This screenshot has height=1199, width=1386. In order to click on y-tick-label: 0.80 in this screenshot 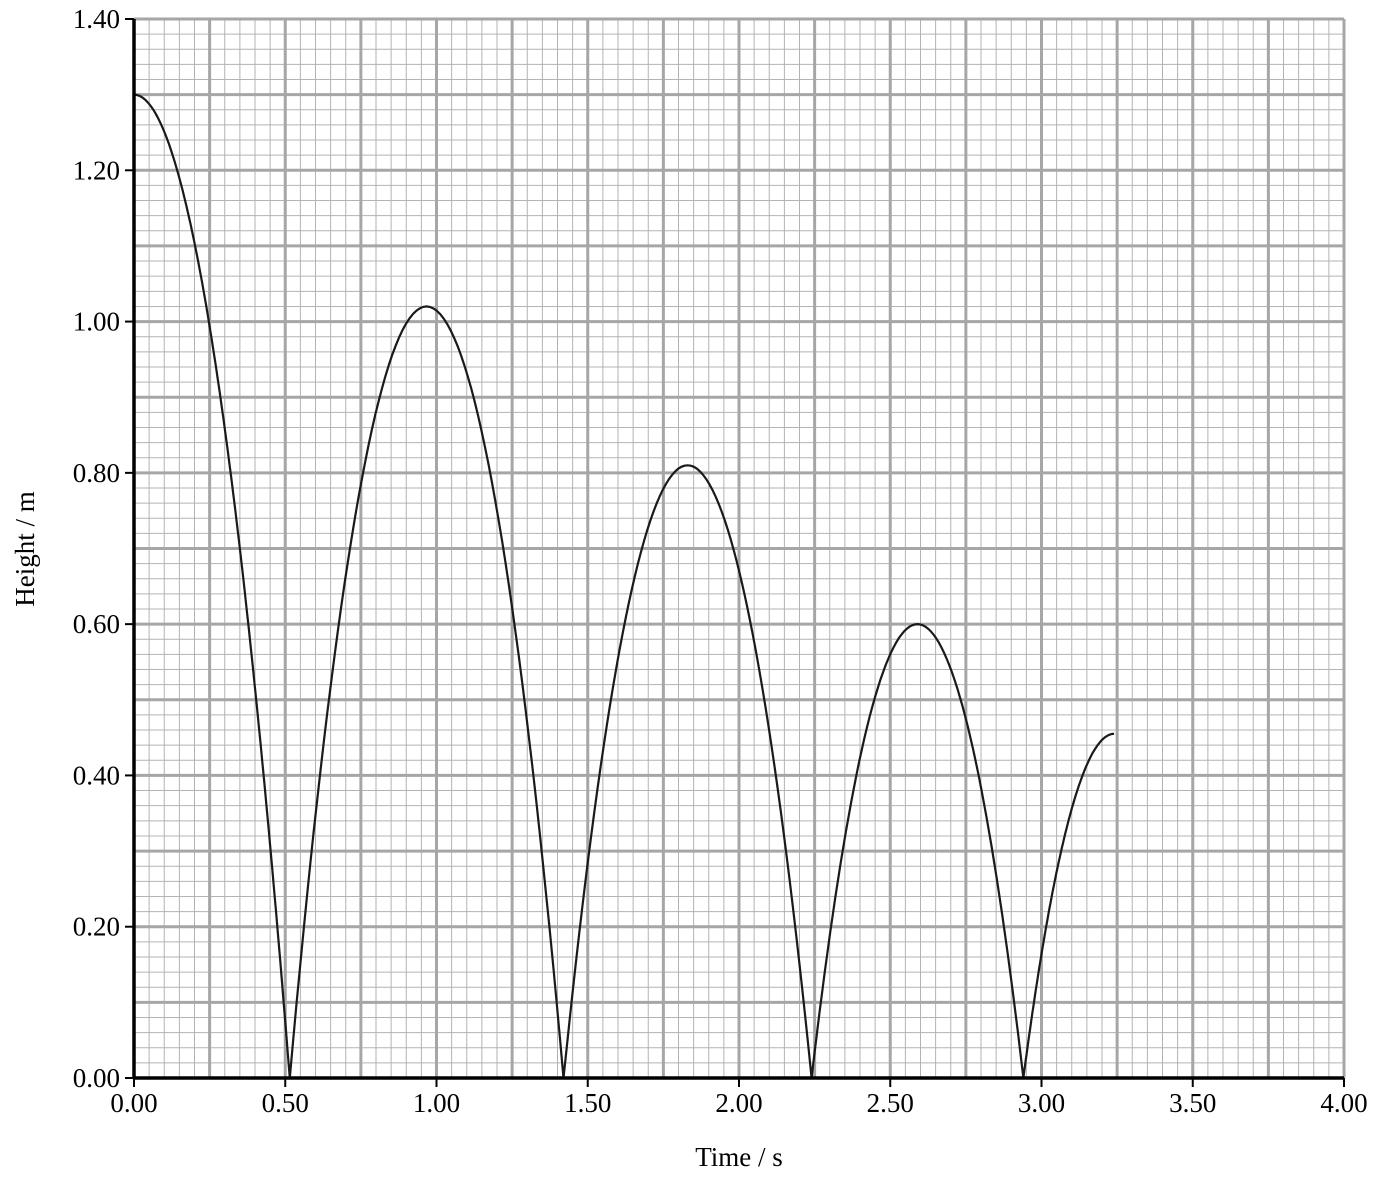, I will do `click(96, 473)`.